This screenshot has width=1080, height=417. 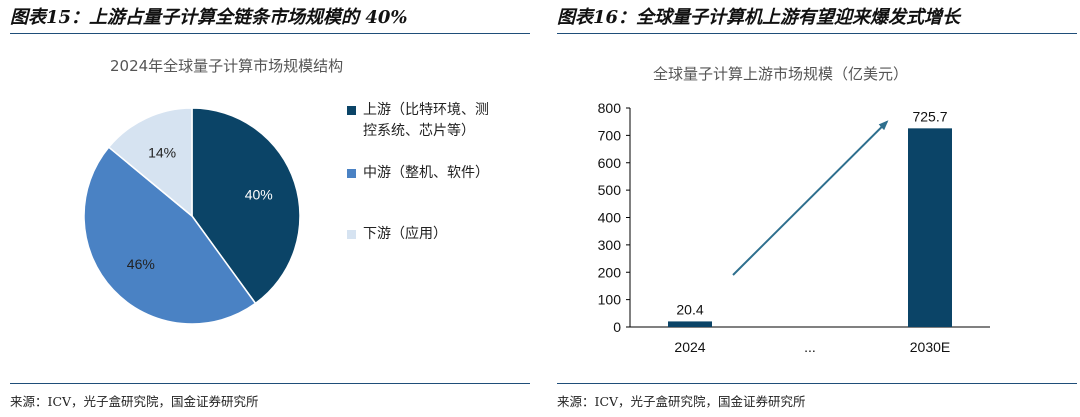 What do you see at coordinates (689, 309) in the screenshot?
I see `data-label-2024: 20.4` at bounding box center [689, 309].